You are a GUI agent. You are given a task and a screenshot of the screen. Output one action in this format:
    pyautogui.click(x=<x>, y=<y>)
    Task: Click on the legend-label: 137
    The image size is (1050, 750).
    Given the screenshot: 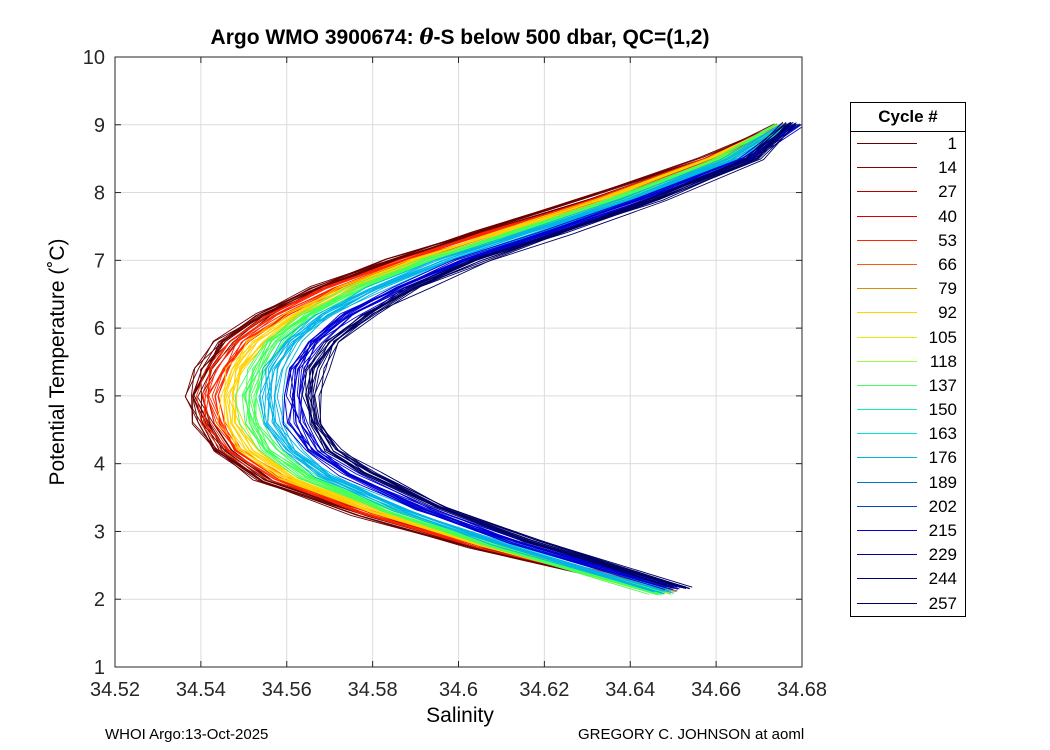 What is the action you would take?
    pyautogui.click(x=942, y=385)
    